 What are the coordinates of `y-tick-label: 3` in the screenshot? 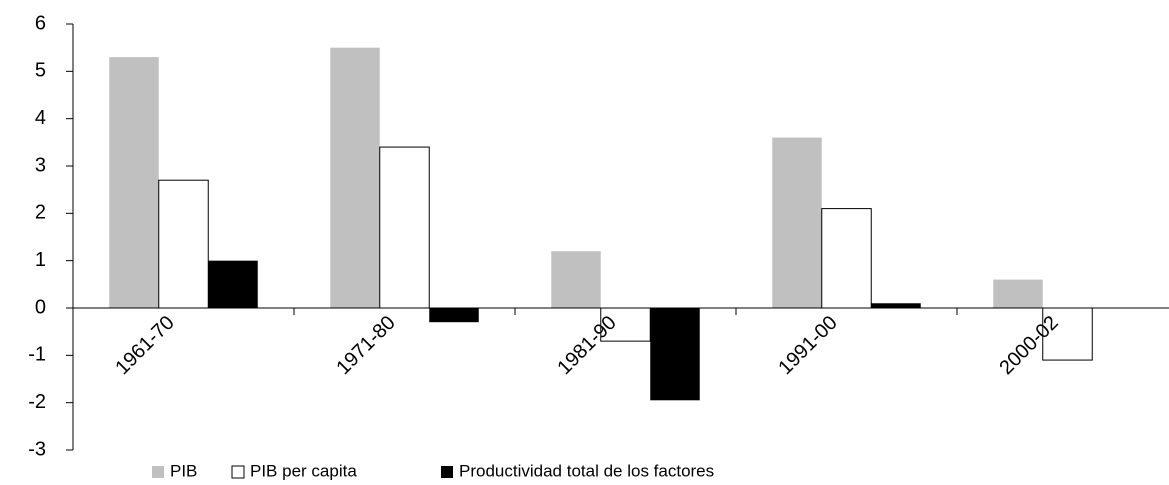 It's located at (40, 165).